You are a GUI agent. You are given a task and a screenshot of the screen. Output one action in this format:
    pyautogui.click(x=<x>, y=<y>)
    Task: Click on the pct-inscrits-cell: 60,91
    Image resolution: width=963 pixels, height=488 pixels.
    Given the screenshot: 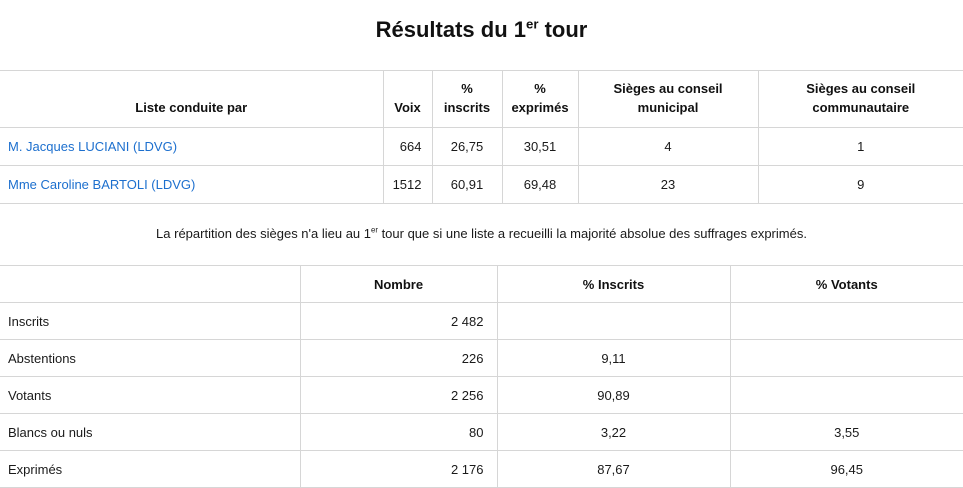 What is the action you would take?
    pyautogui.click(x=467, y=184)
    